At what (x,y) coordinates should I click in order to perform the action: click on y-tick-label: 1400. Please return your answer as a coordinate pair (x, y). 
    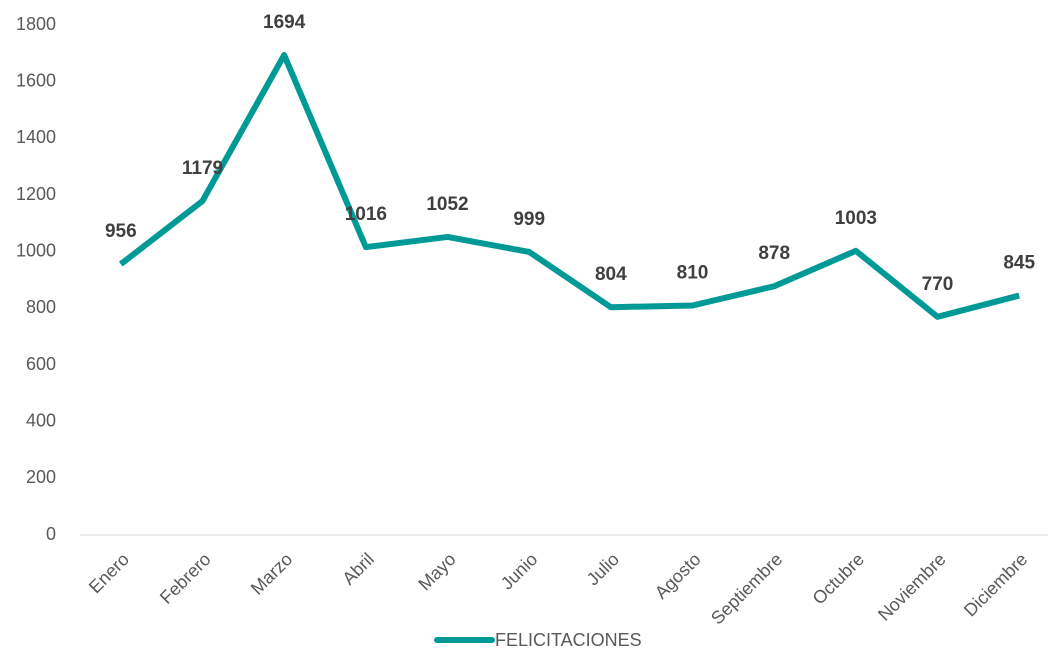
    Looking at the image, I should click on (36, 137).